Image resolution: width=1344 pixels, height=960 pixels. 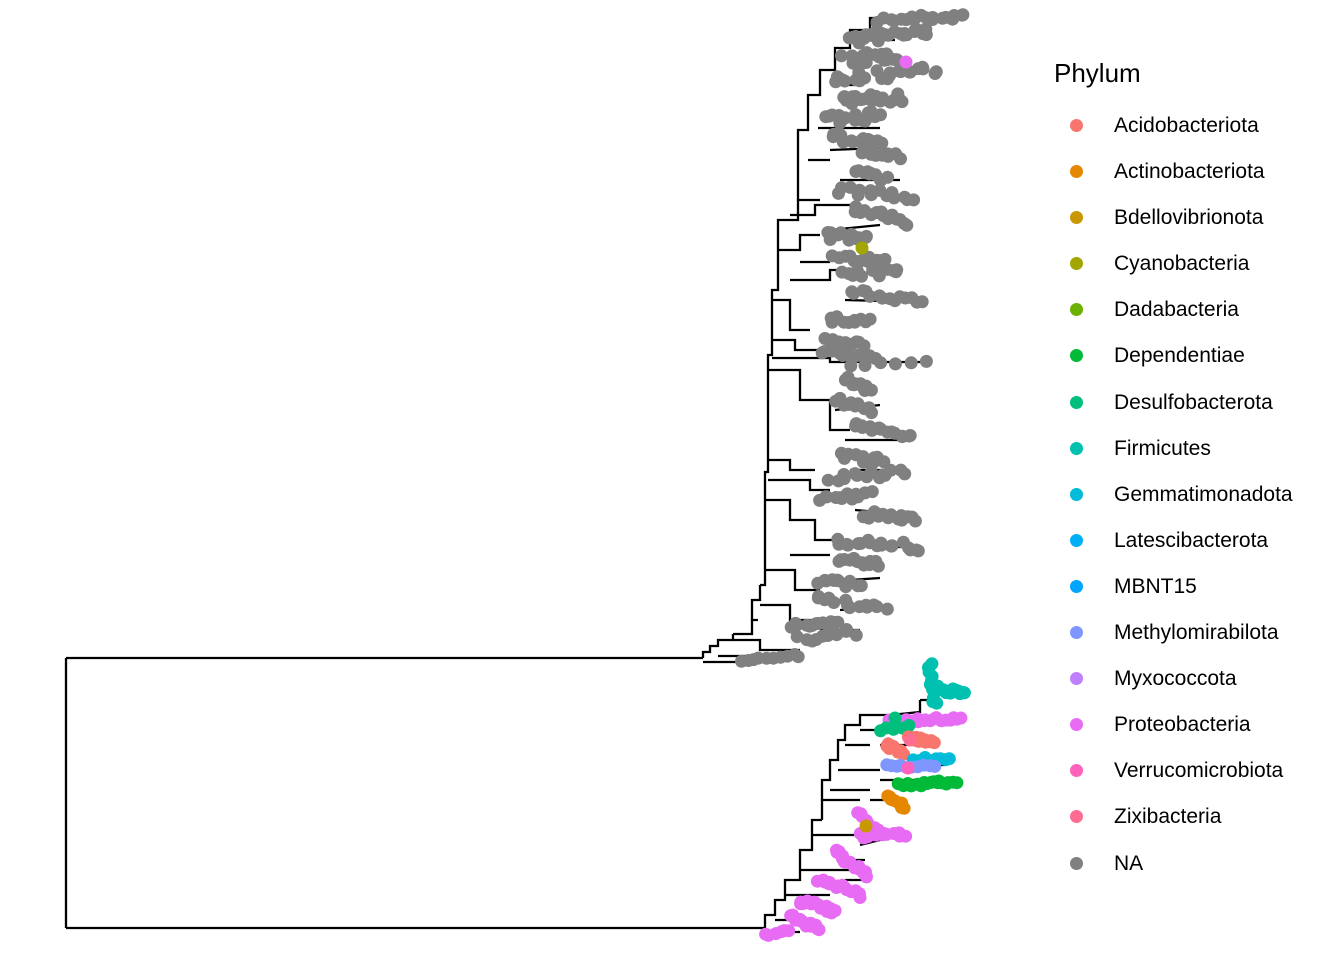 I want to click on legend-item: Methylomirabilota, so click(x=1166, y=636).